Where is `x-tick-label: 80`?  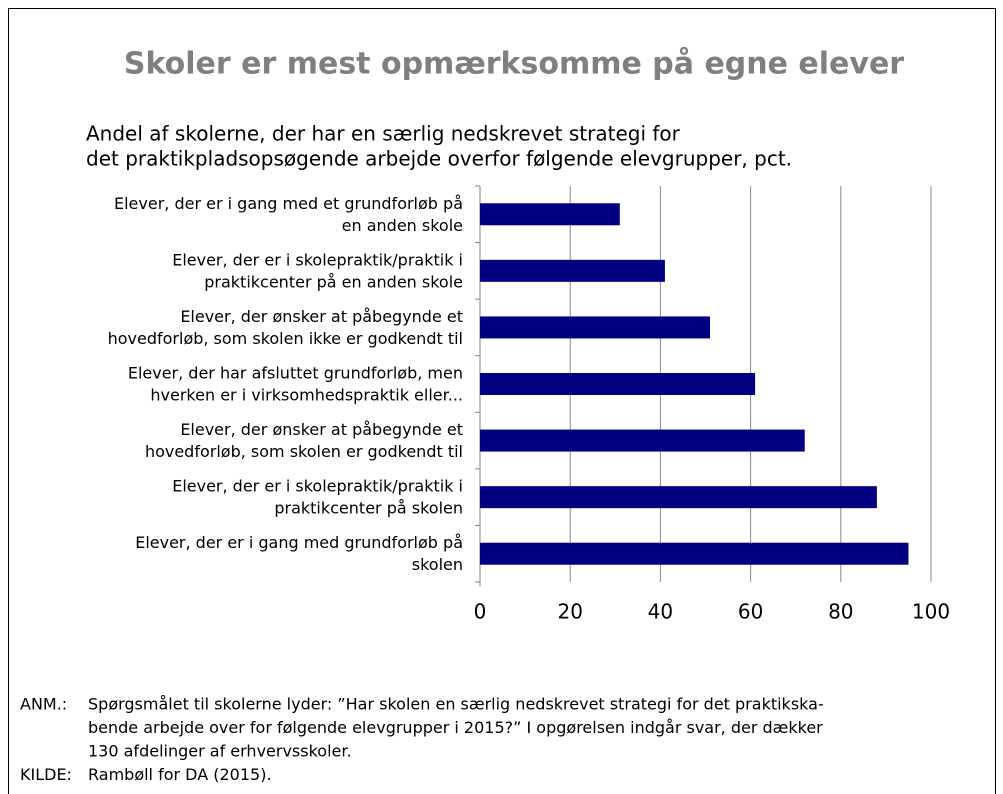
x-tick-label: 80 is located at coordinates (840, 612).